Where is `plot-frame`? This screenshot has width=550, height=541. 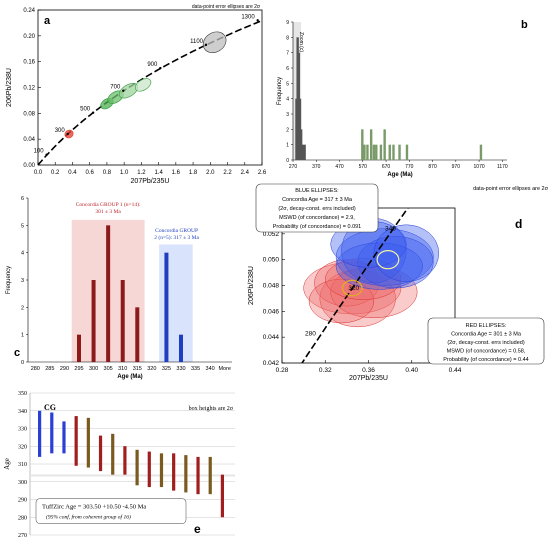
plot-frame is located at coordinates (150, 87).